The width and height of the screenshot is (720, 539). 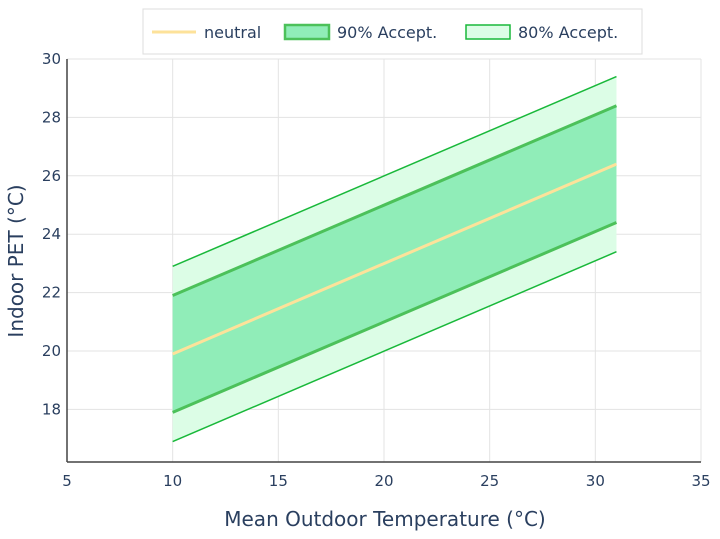 What do you see at coordinates (489, 481) in the screenshot?
I see `x-tick-label: 25` at bounding box center [489, 481].